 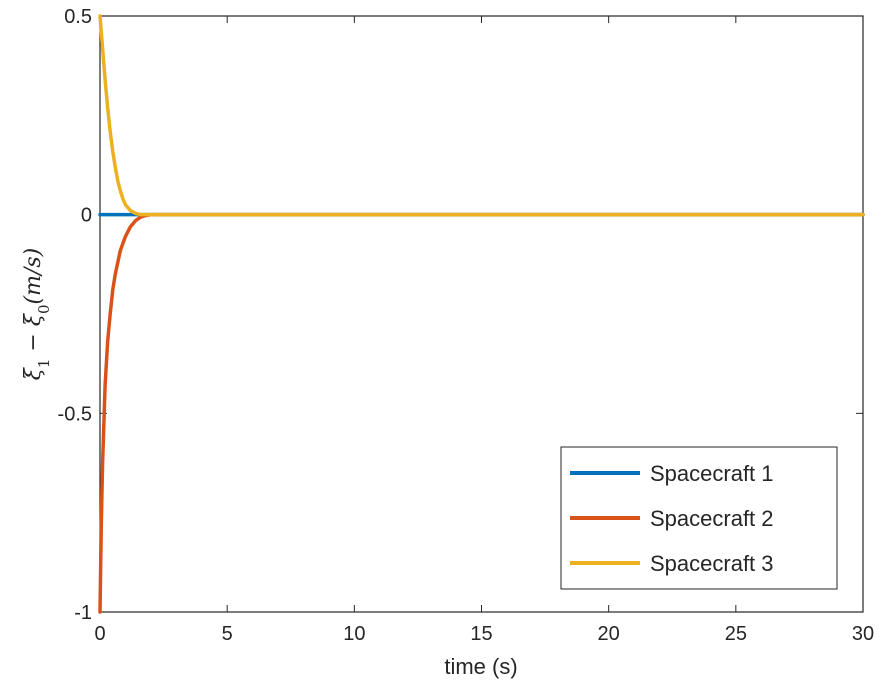 What do you see at coordinates (609, 634) in the screenshot?
I see `x-tick-label: 20` at bounding box center [609, 634].